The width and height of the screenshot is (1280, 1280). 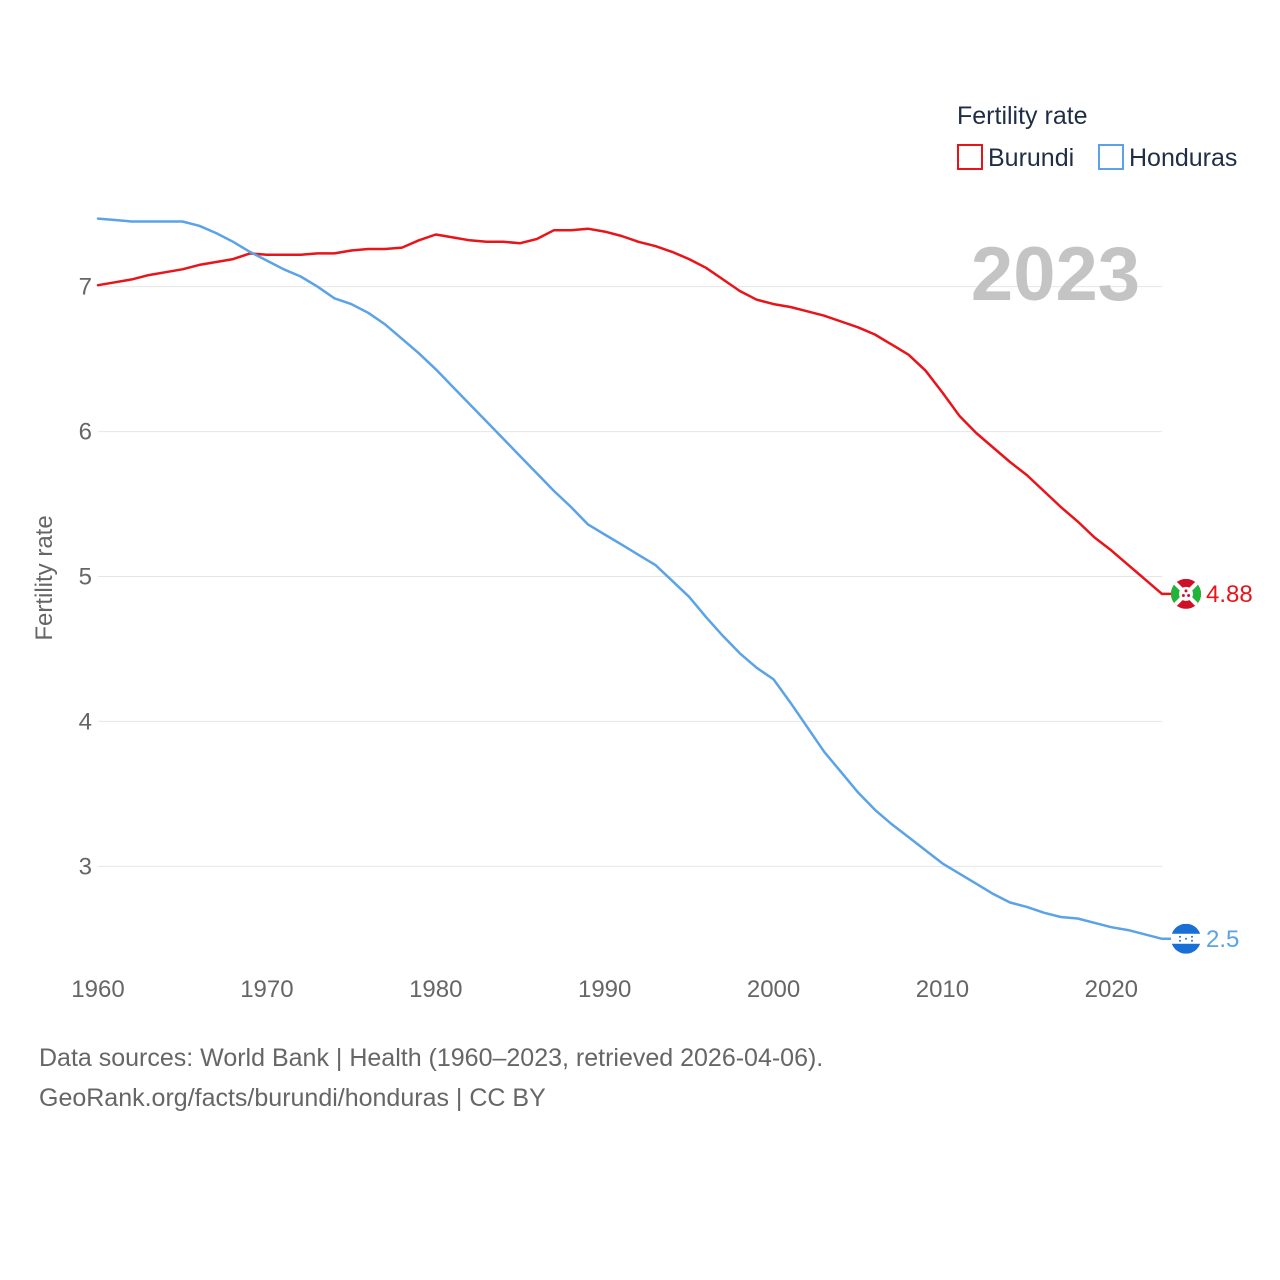 I want to click on y-axis-ticks: 3 4 5 6 7, so click(x=85, y=577).